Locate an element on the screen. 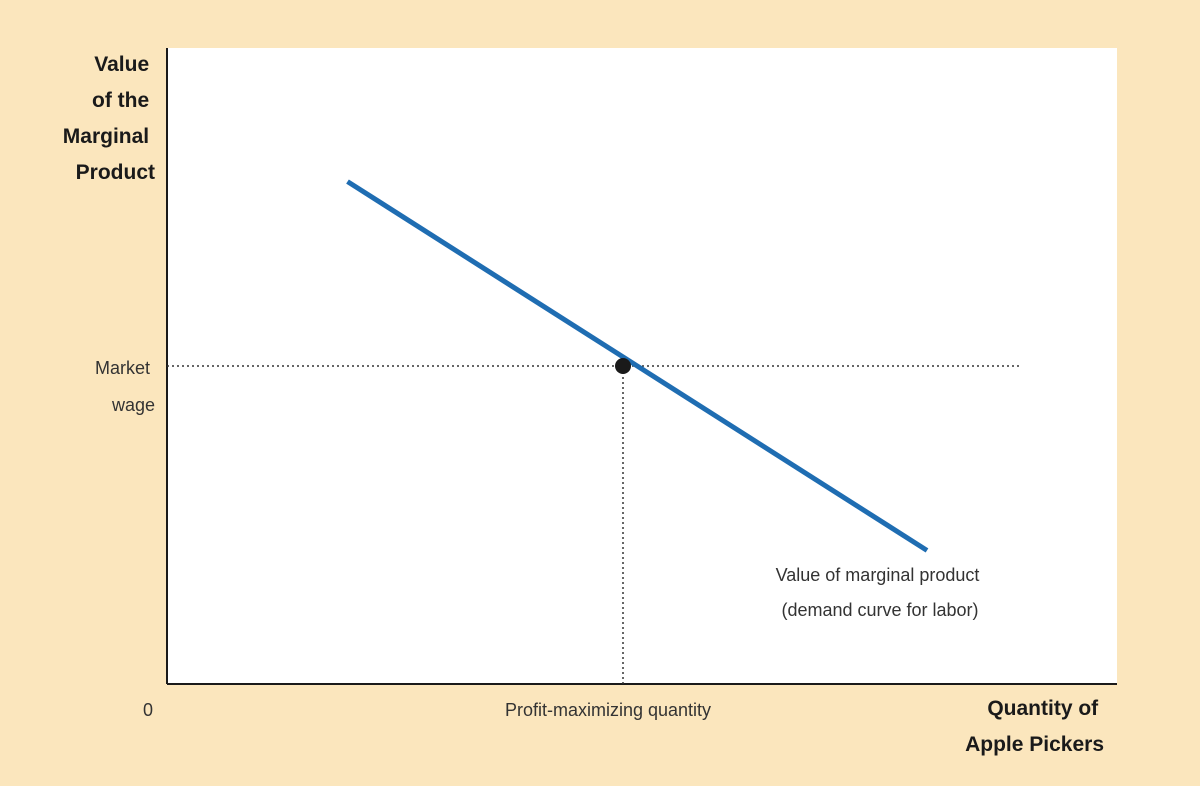  profit-max-quantity-tick-label: Profit-maximizing quantity is located at coordinates (608, 710).